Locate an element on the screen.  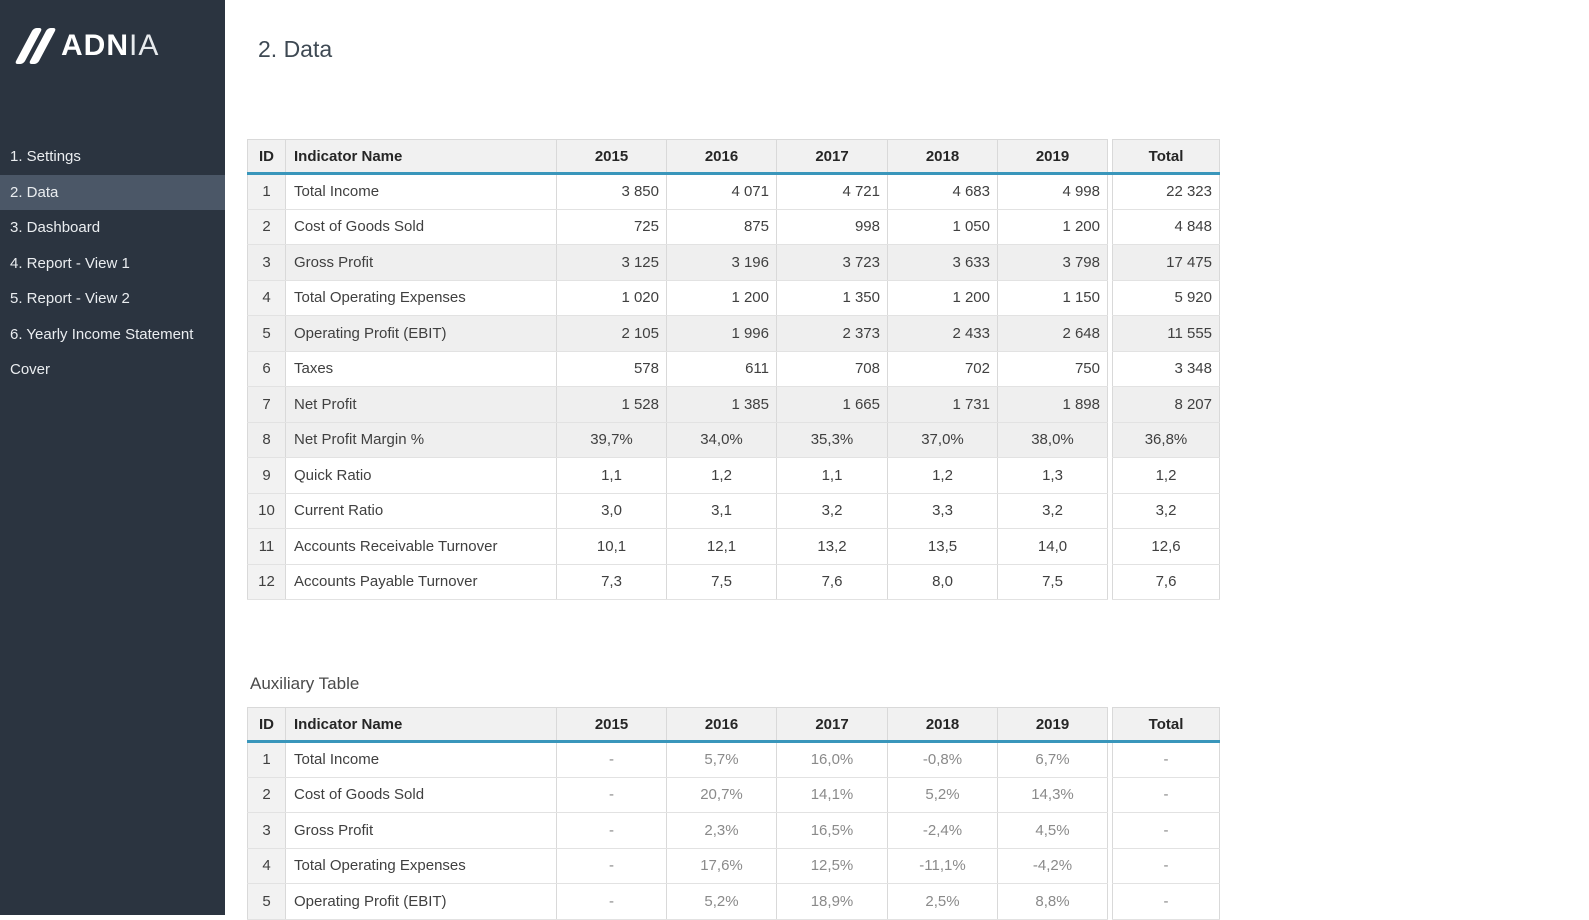
value-cell: 14,3% is located at coordinates (1052, 795).